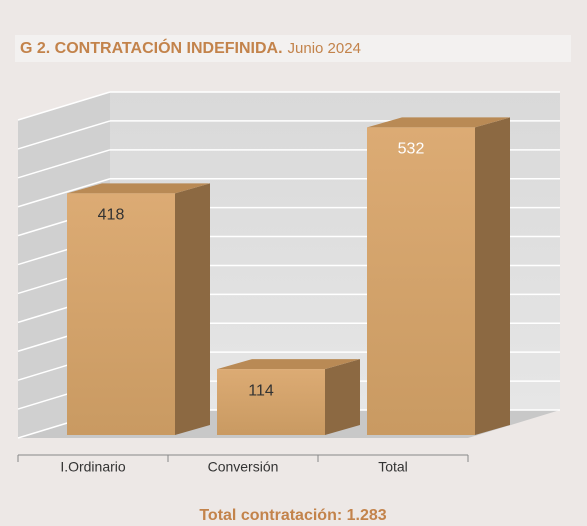 Image resolution: width=587 pixels, height=526 pixels. What do you see at coordinates (292, 515) in the screenshot?
I see `total-annotation: Total contratación: 1.283` at bounding box center [292, 515].